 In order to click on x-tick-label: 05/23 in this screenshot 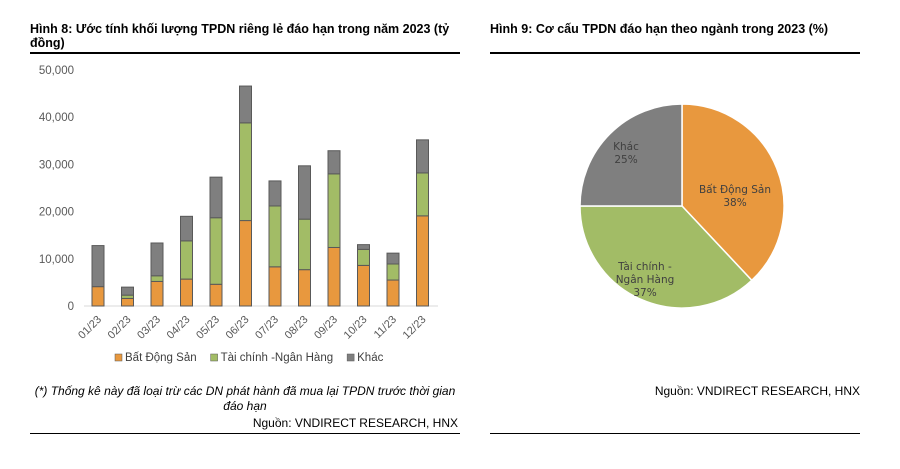, I will do `click(208, 328)`.